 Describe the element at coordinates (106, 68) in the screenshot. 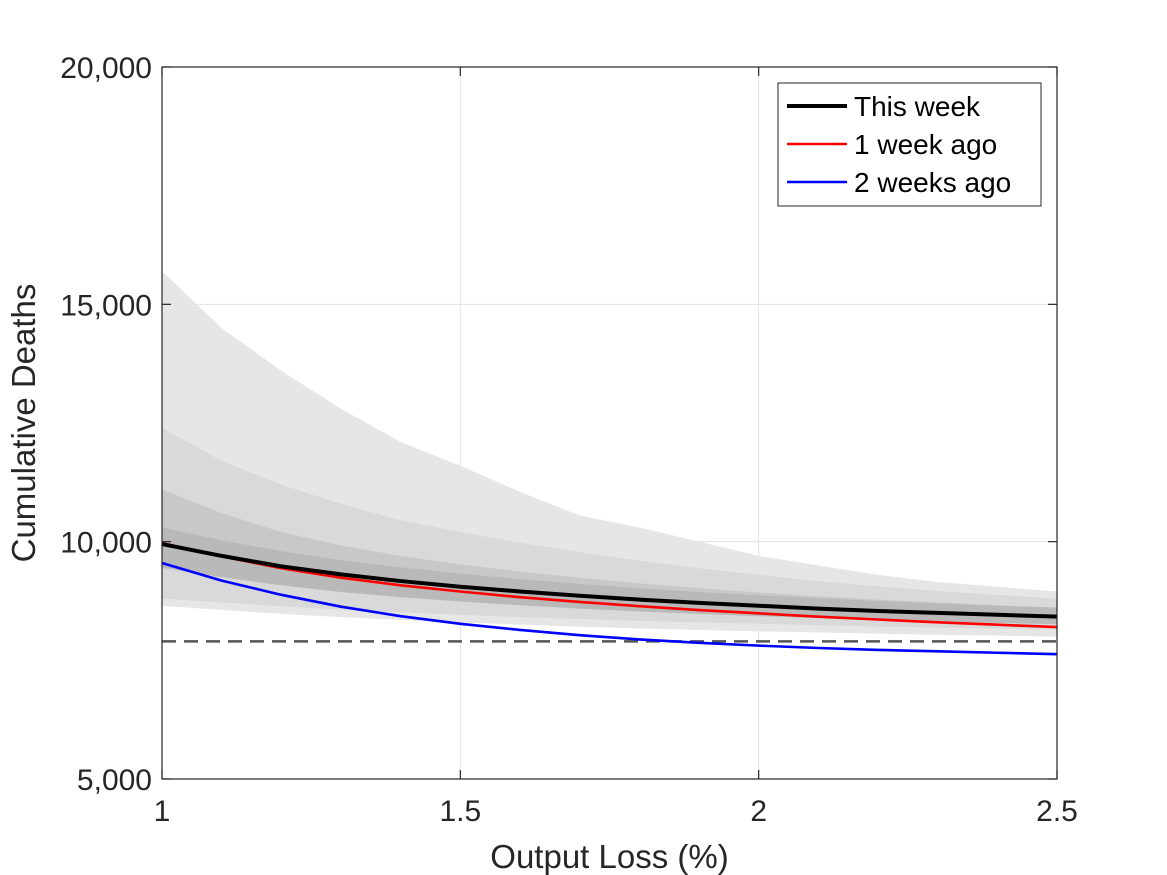

I see `y-tick-label: 20,000` at that location.